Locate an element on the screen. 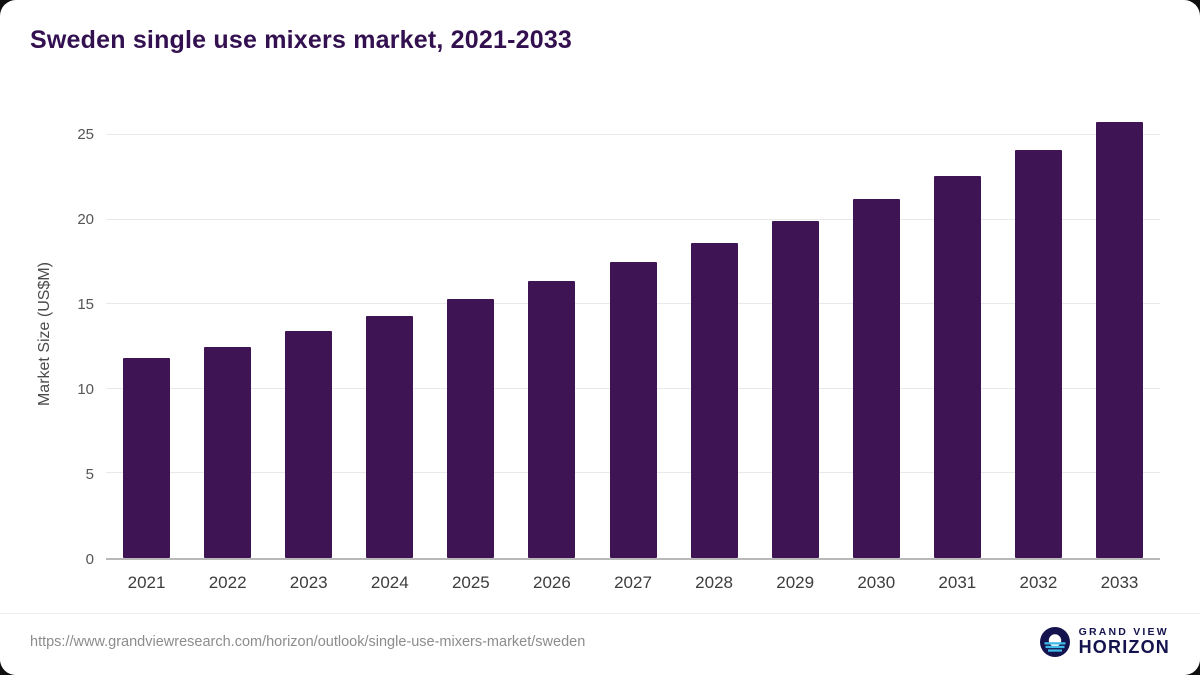 The height and width of the screenshot is (675, 1200). x-label-2025: 2025 is located at coordinates (470, 582).